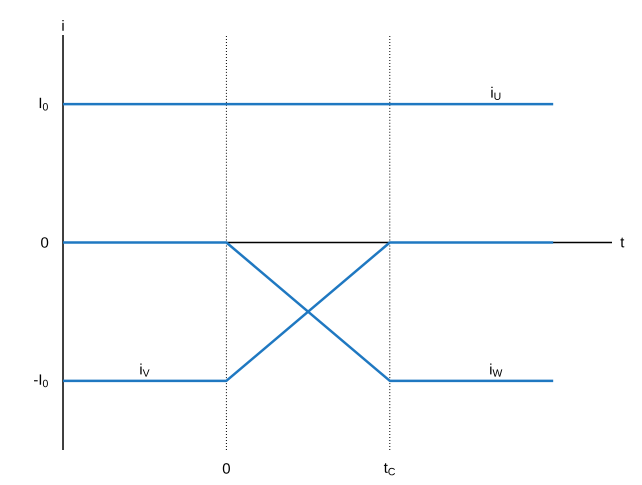 The height and width of the screenshot is (485, 642). I want to click on x-axis-title: t, so click(622, 243).